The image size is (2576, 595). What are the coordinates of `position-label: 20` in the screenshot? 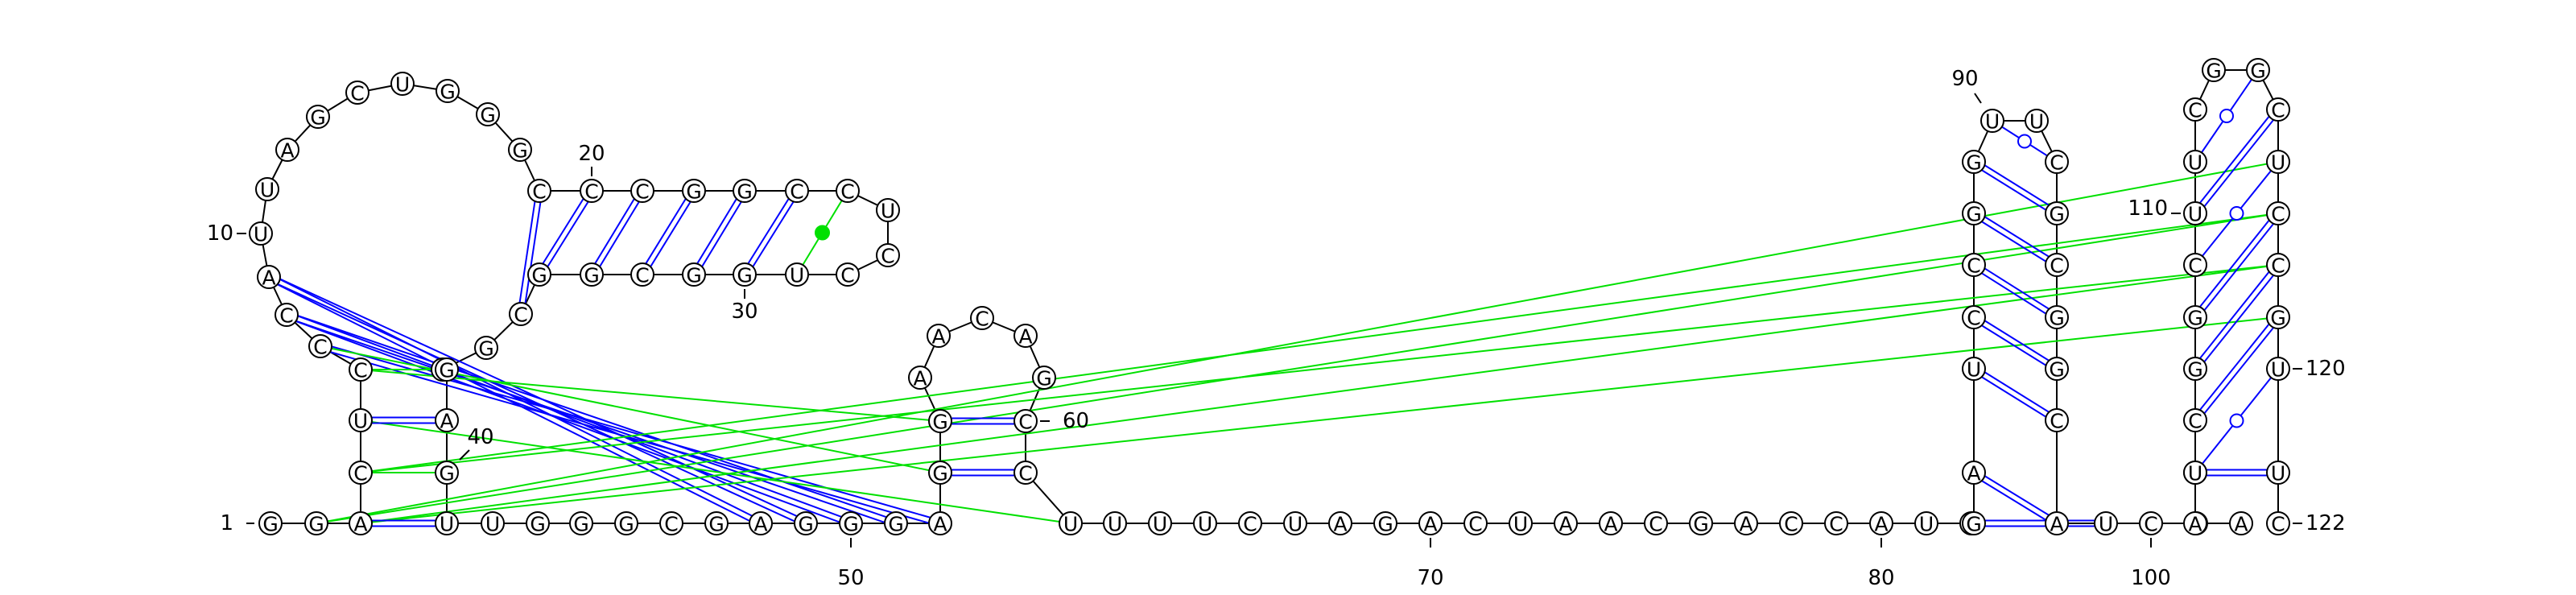 It's located at (591, 154).